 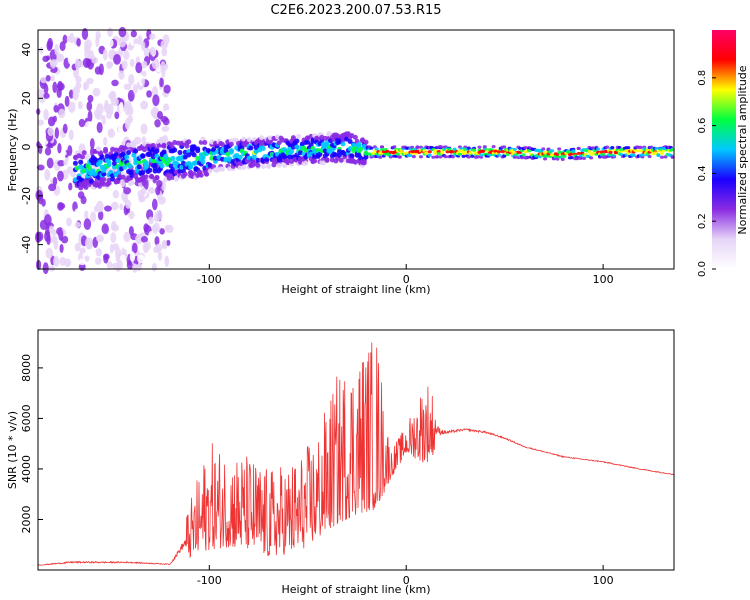 What do you see at coordinates (26, 196) in the screenshot?
I see `y-tick-label: -20` at bounding box center [26, 196].